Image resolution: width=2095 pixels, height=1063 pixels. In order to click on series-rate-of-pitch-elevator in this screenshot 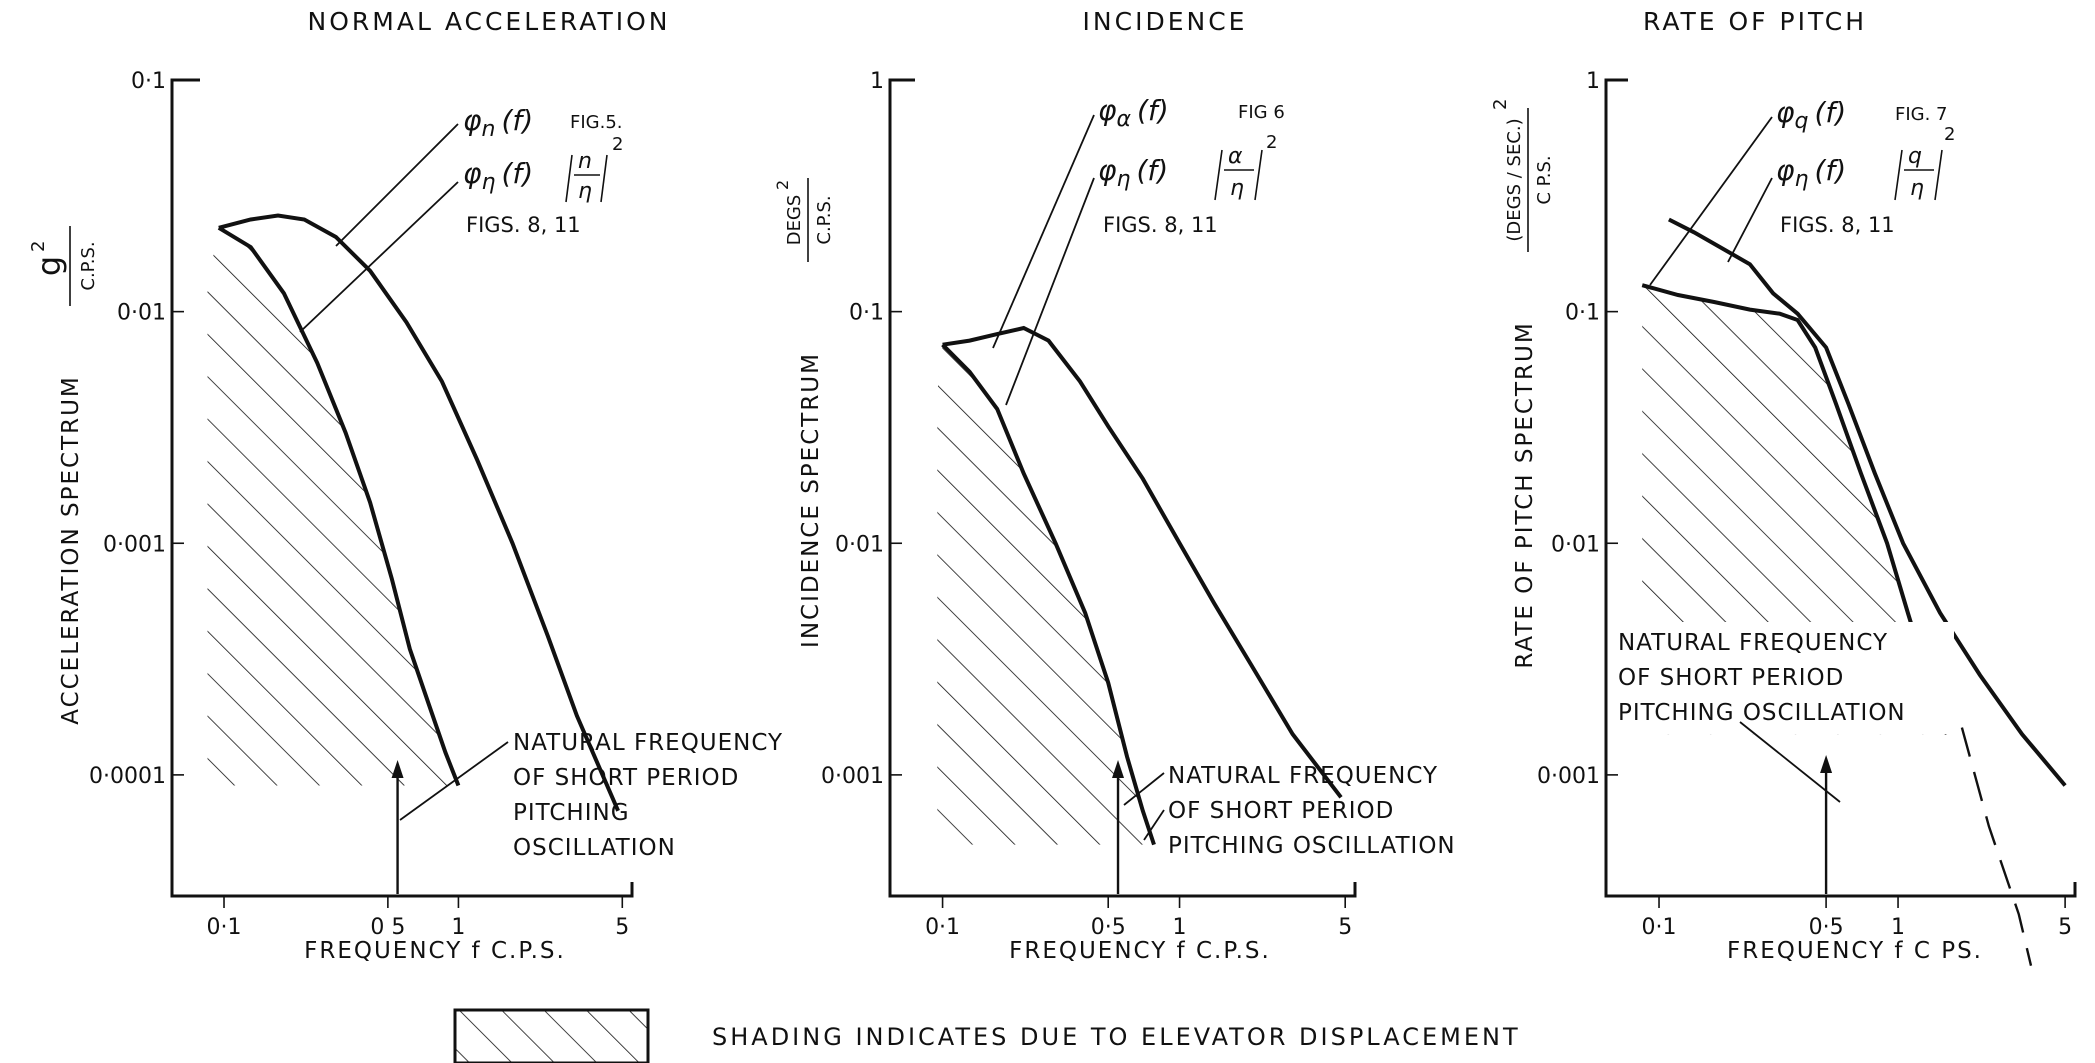, I will do `click(1795, 509)`.